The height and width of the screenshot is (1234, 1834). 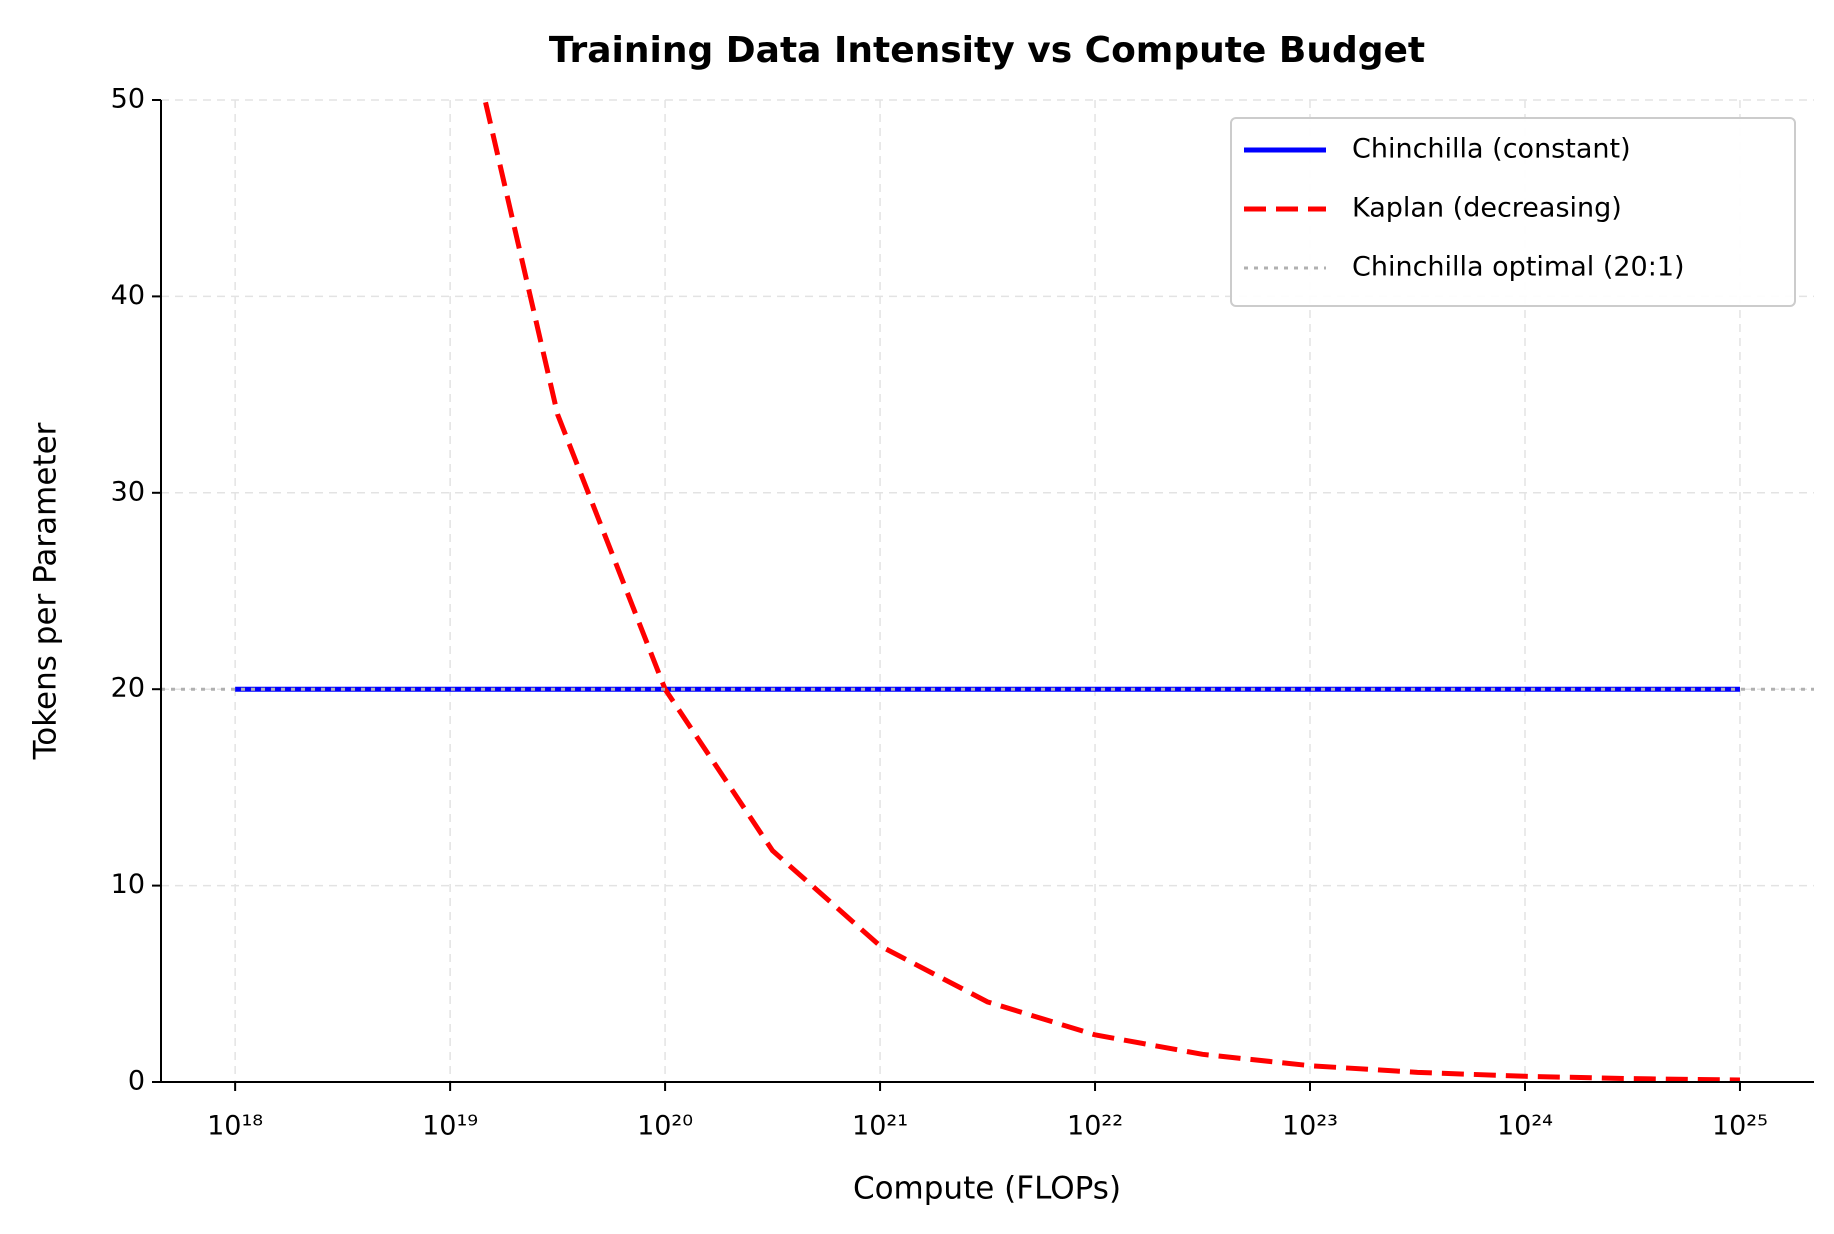 What do you see at coordinates (128, 884) in the screenshot?
I see `y-tick-label: 10` at bounding box center [128, 884].